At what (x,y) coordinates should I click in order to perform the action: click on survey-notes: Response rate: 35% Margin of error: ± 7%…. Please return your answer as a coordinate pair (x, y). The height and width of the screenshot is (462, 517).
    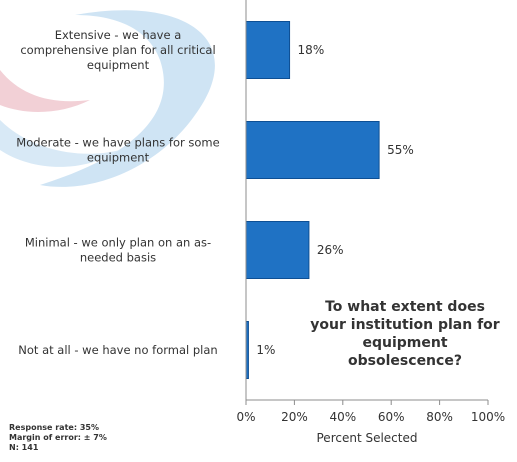
    Looking at the image, I should click on (58, 438).